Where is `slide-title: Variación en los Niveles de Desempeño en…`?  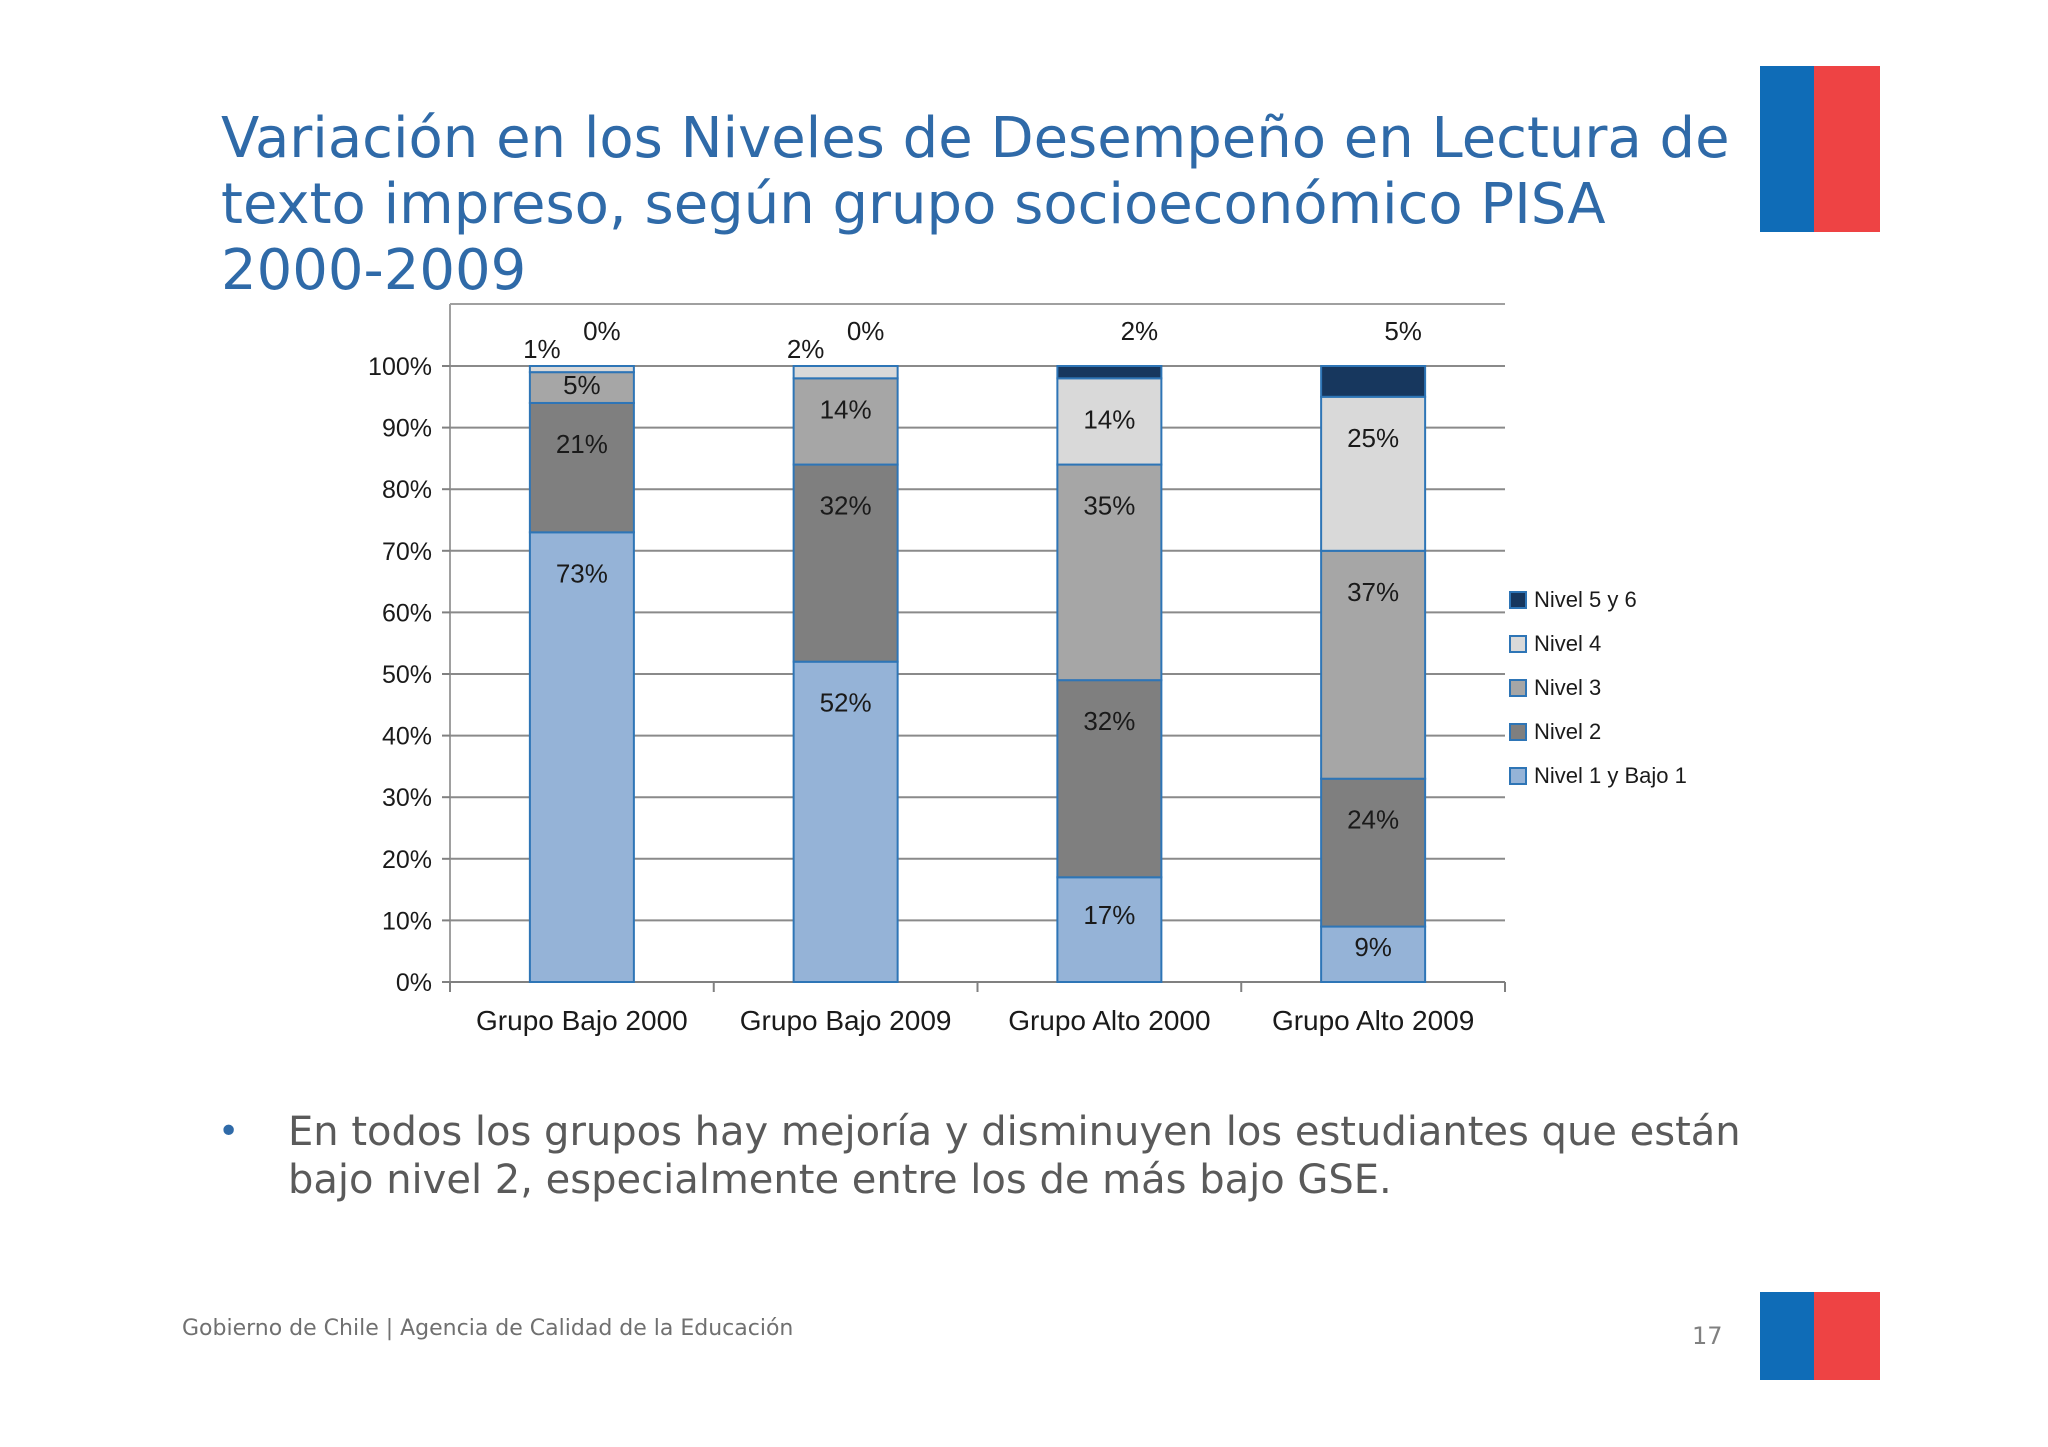
slide-title: Variación en los Niveles de Desempeño en… is located at coordinates (975, 204).